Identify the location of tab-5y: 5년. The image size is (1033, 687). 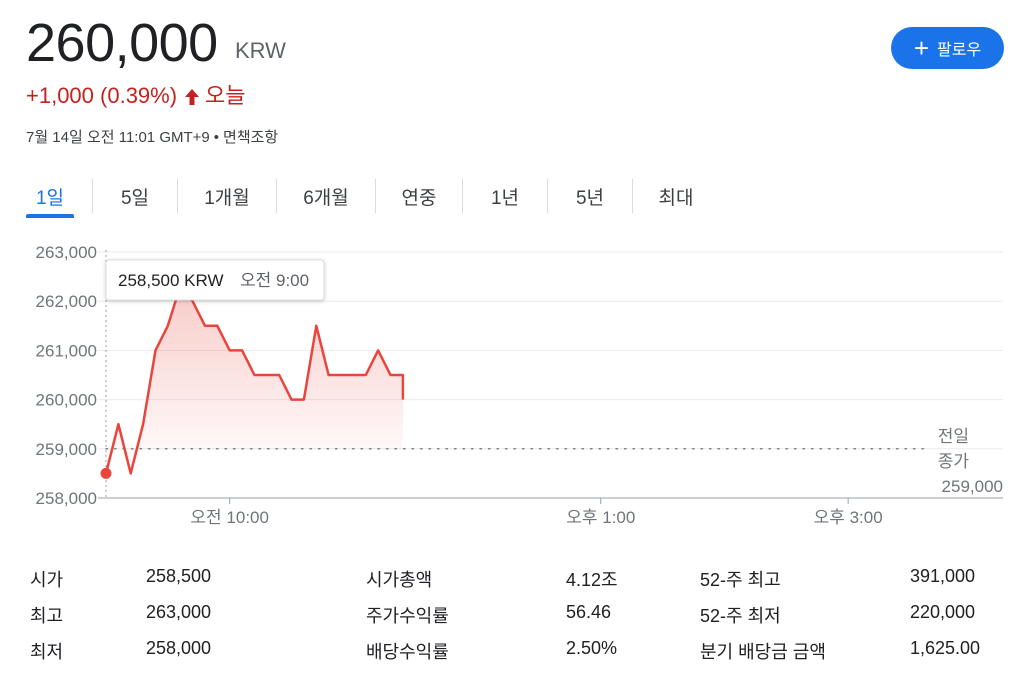
(590, 196).